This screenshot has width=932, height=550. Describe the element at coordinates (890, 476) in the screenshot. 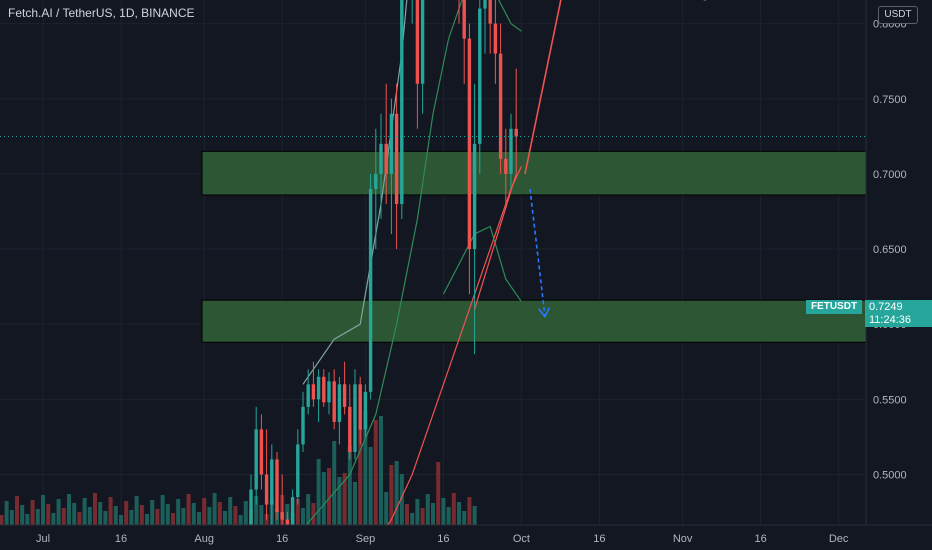

I see `y-tick-label: 0.5000` at that location.